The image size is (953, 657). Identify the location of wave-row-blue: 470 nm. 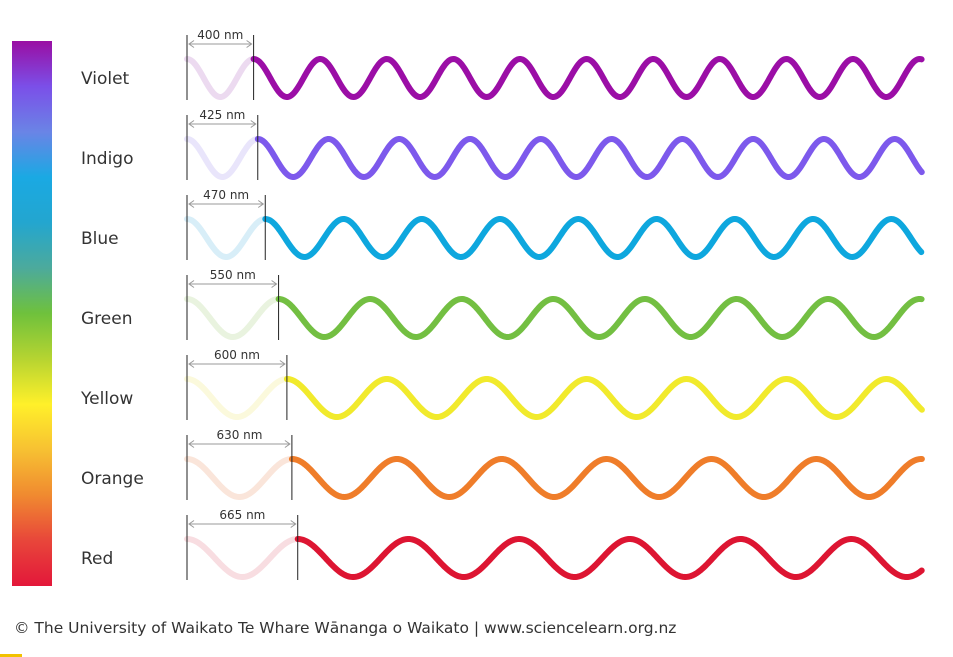
(554, 224).